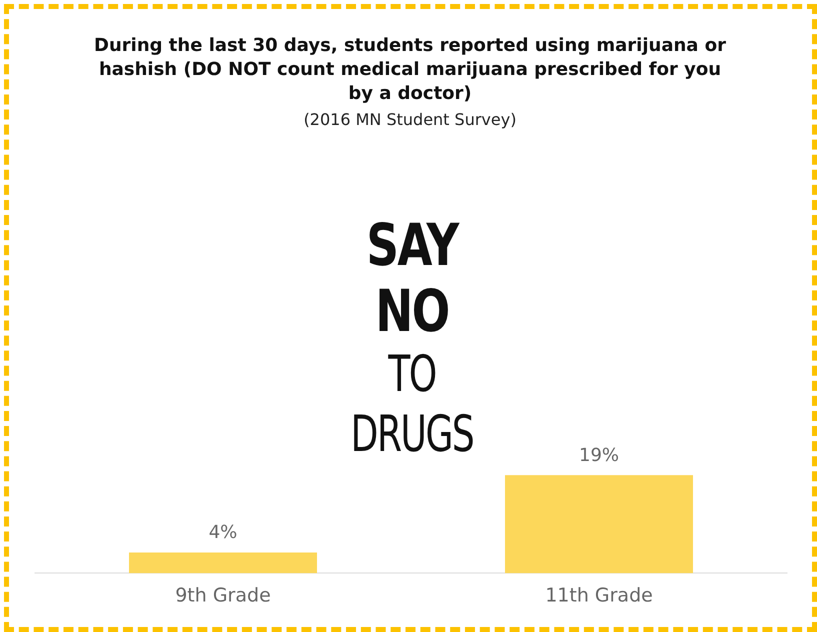 This screenshot has width=817, height=632. Describe the element at coordinates (599, 455) in the screenshot. I see `data-label: 19%` at that location.